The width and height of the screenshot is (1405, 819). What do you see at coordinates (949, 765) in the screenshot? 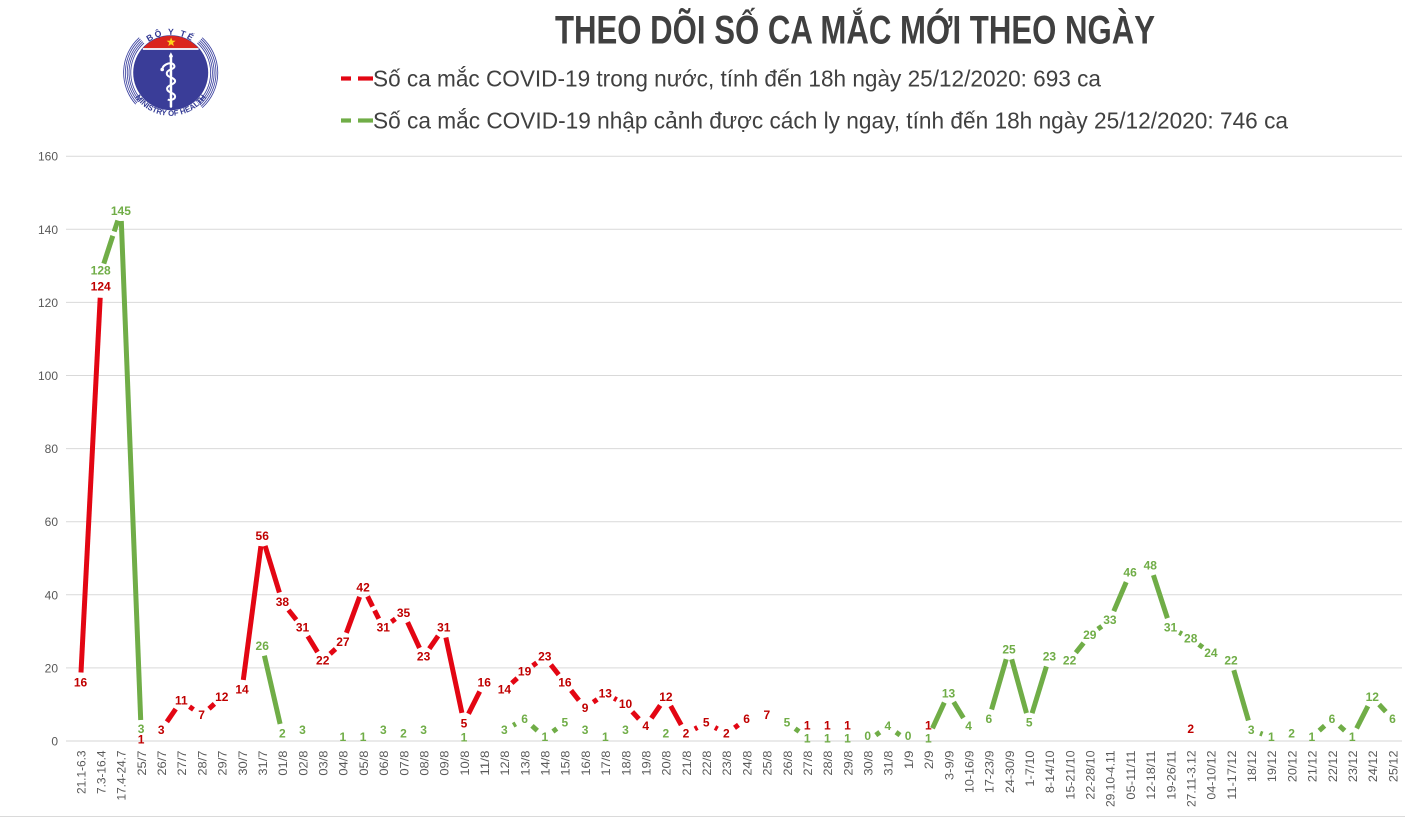
I see `svg-text: 3-9/9` at bounding box center [949, 765].